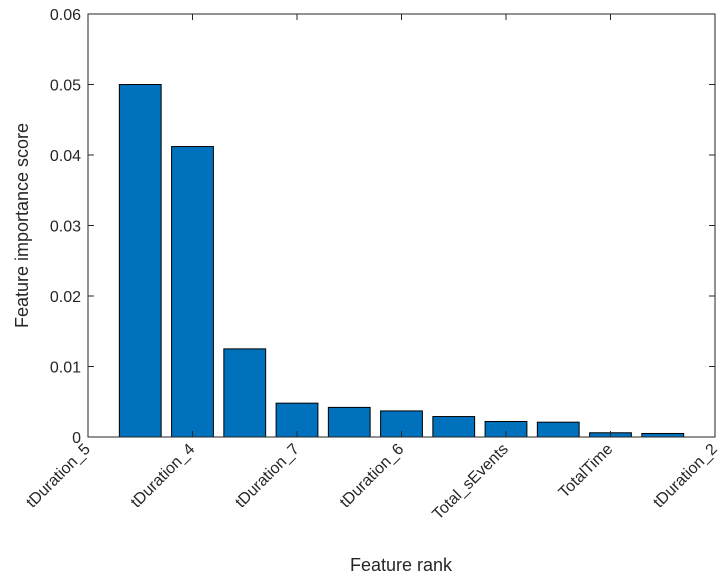  Describe the element at coordinates (163, 476) in the screenshot. I see `x-tick-label: tDuration_4` at that location.